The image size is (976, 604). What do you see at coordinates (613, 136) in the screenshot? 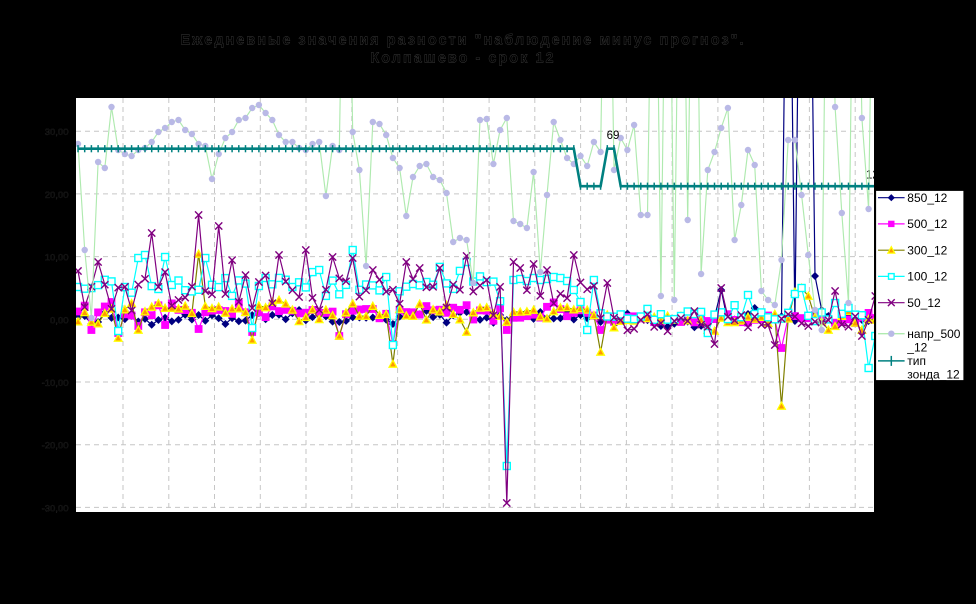
I see `svg-text: 69` at bounding box center [613, 136].